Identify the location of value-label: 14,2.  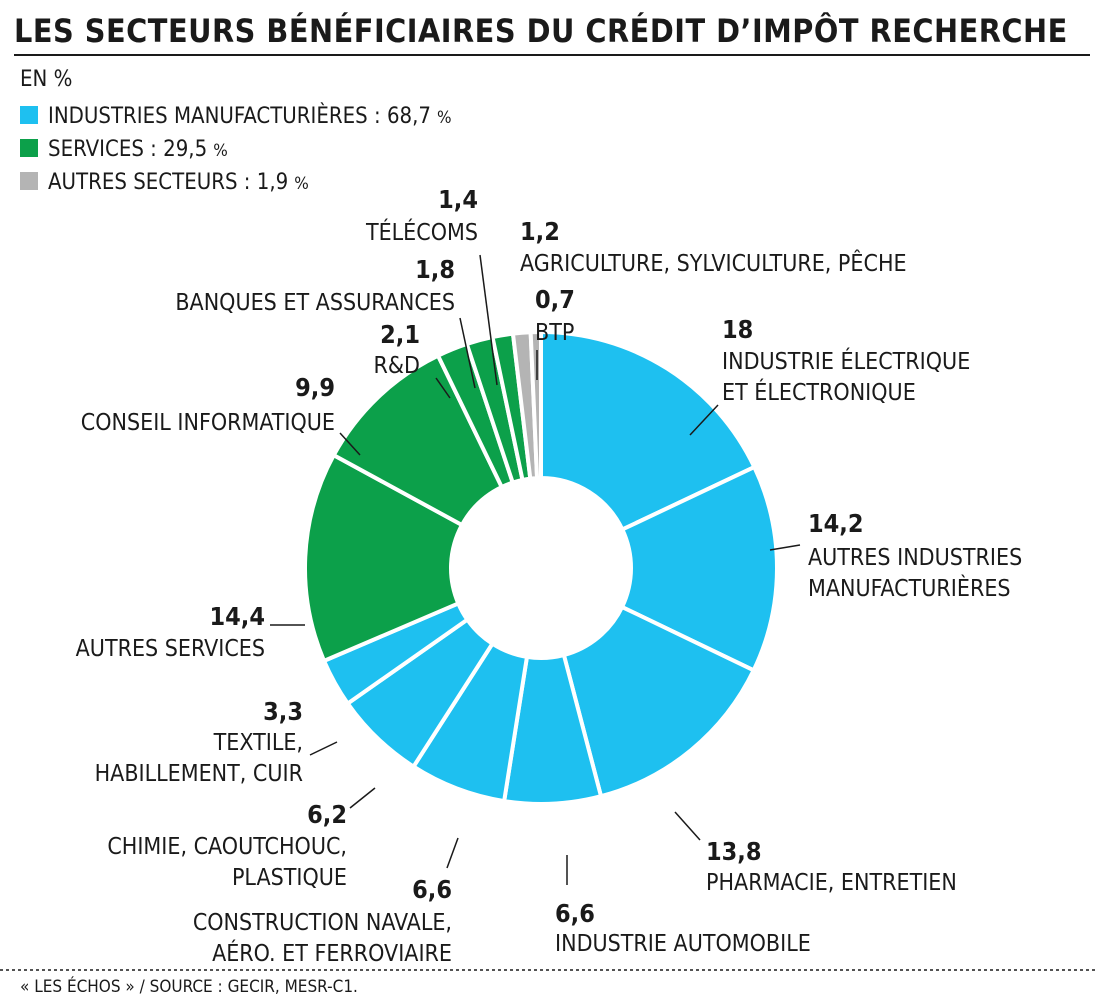
(836, 523).